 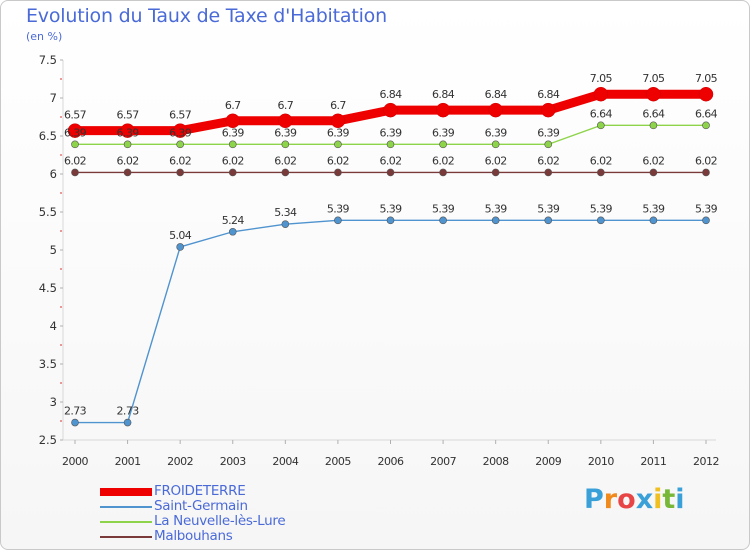 What do you see at coordinates (53, 174) in the screenshot?
I see `y-tick-label: 6` at bounding box center [53, 174].